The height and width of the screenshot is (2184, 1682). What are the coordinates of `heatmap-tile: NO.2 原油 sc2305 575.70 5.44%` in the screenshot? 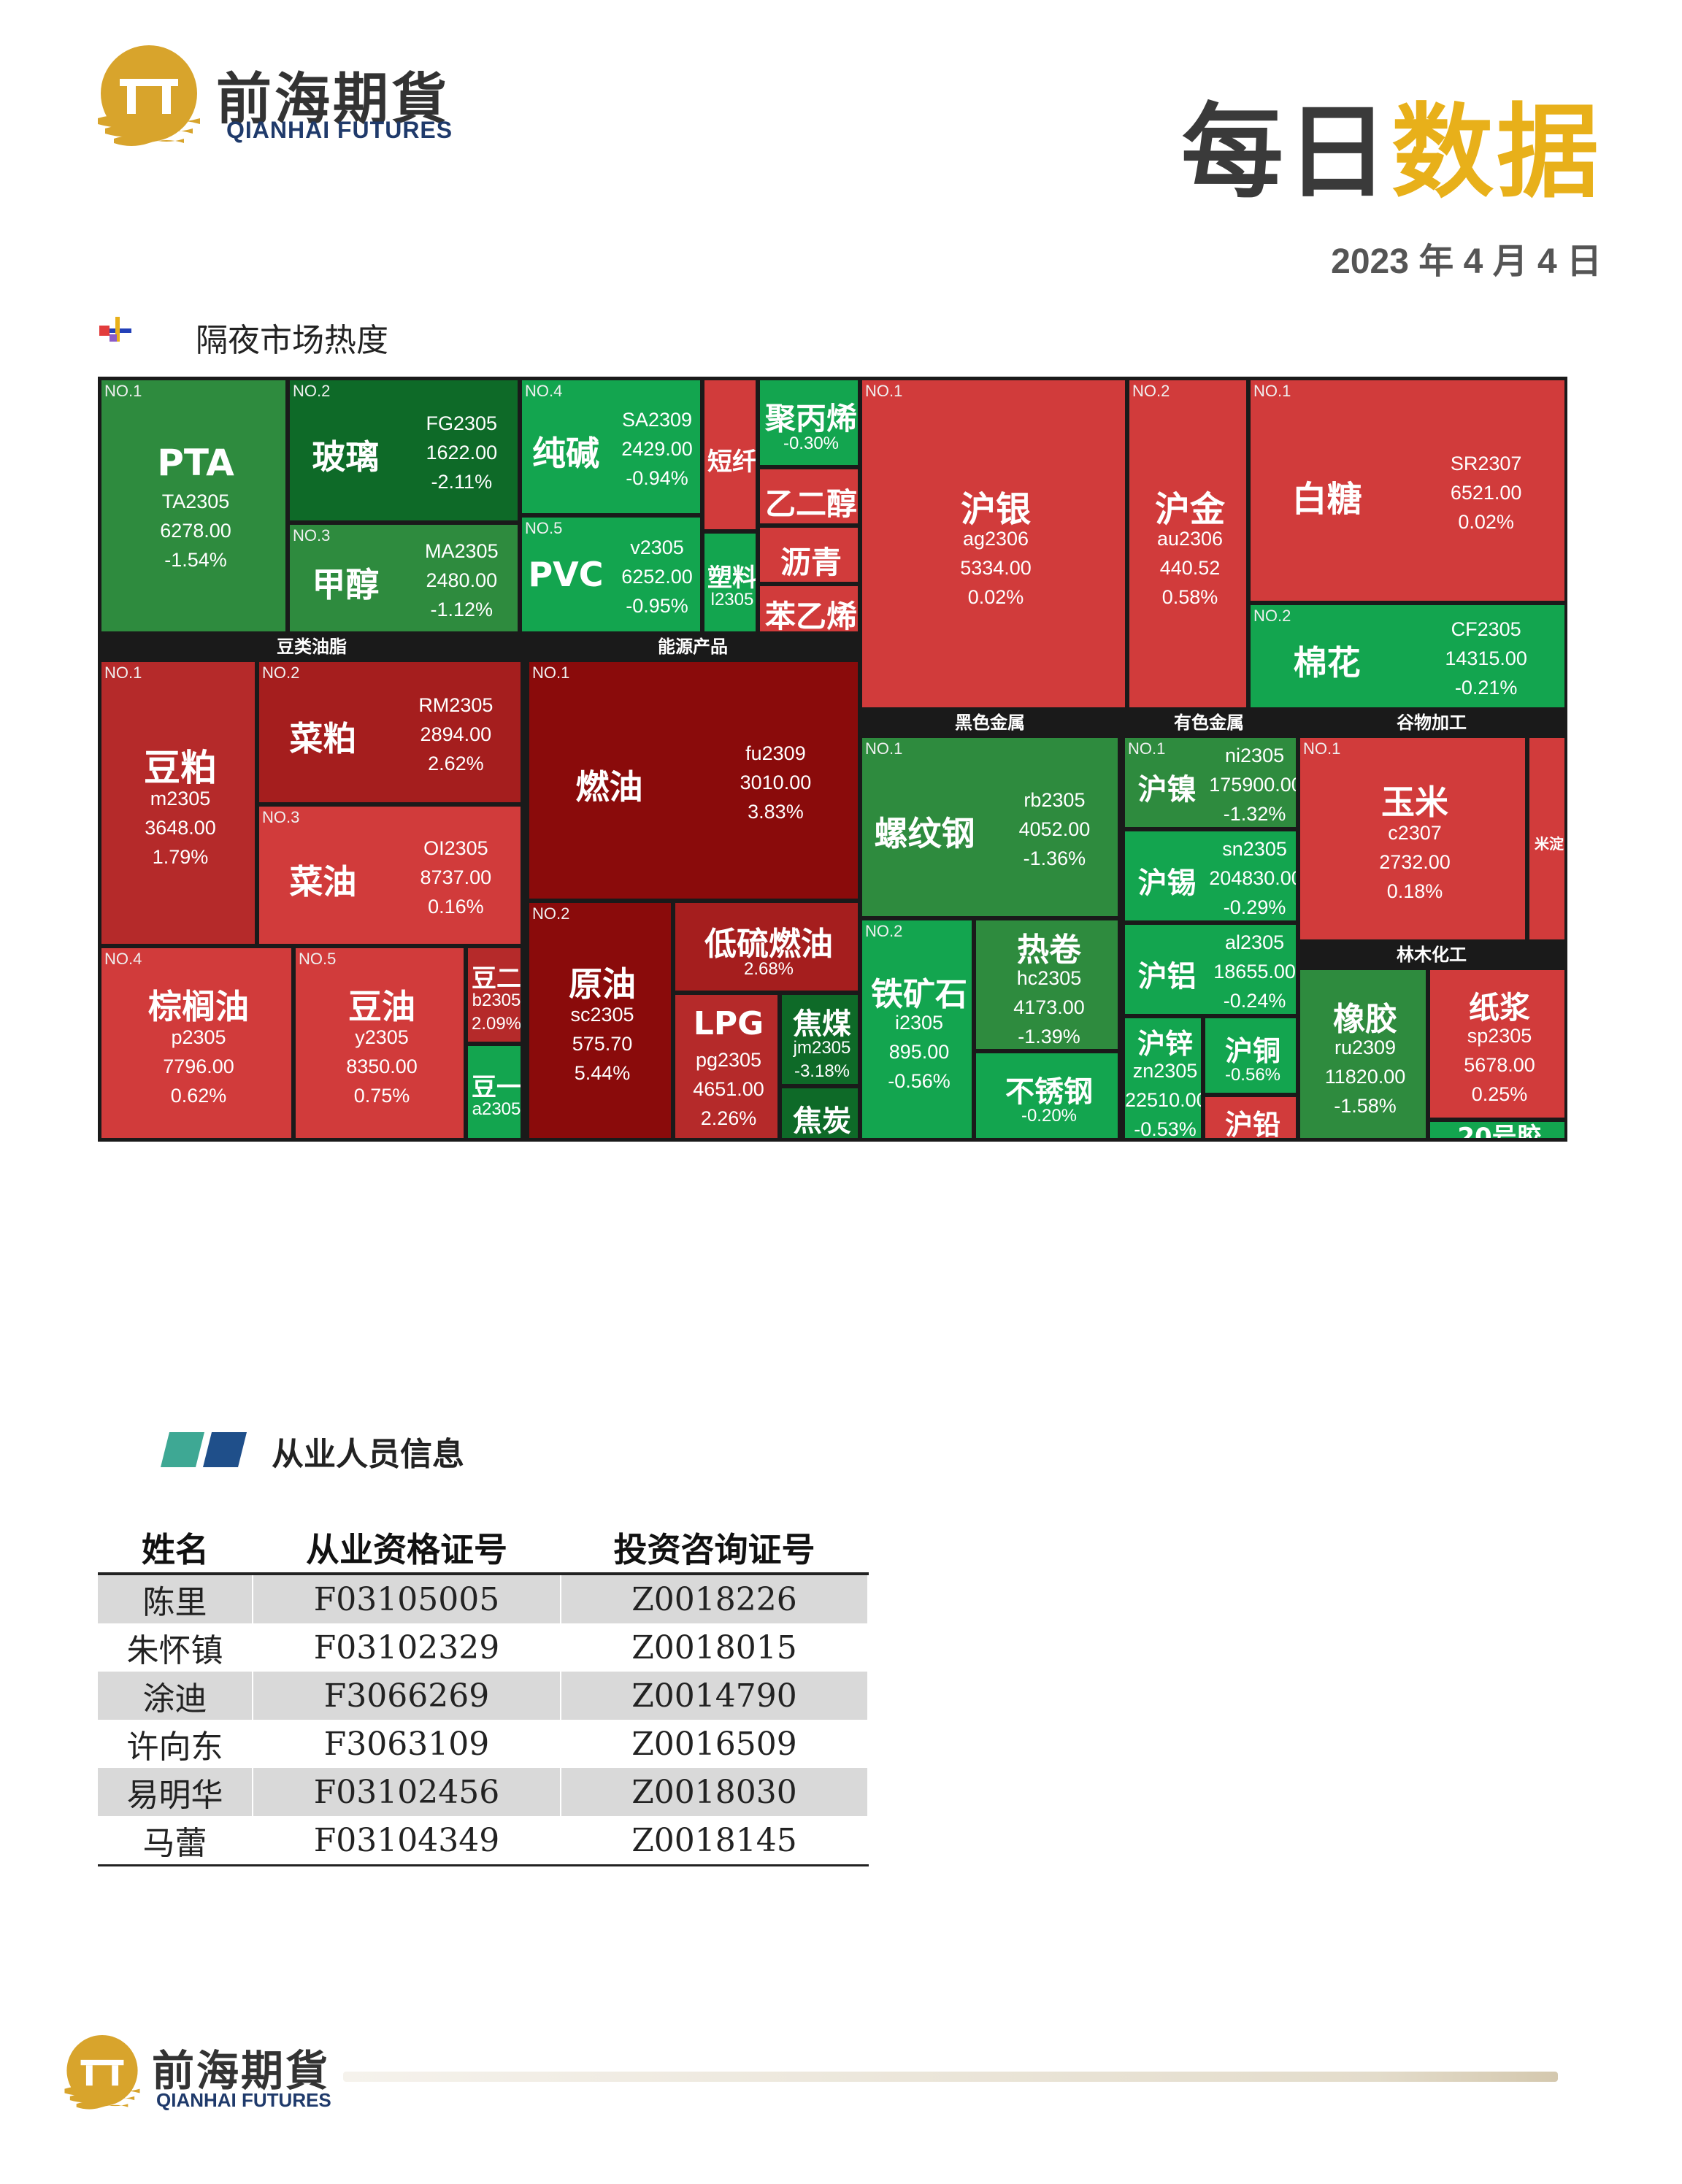 It's located at (600, 1020).